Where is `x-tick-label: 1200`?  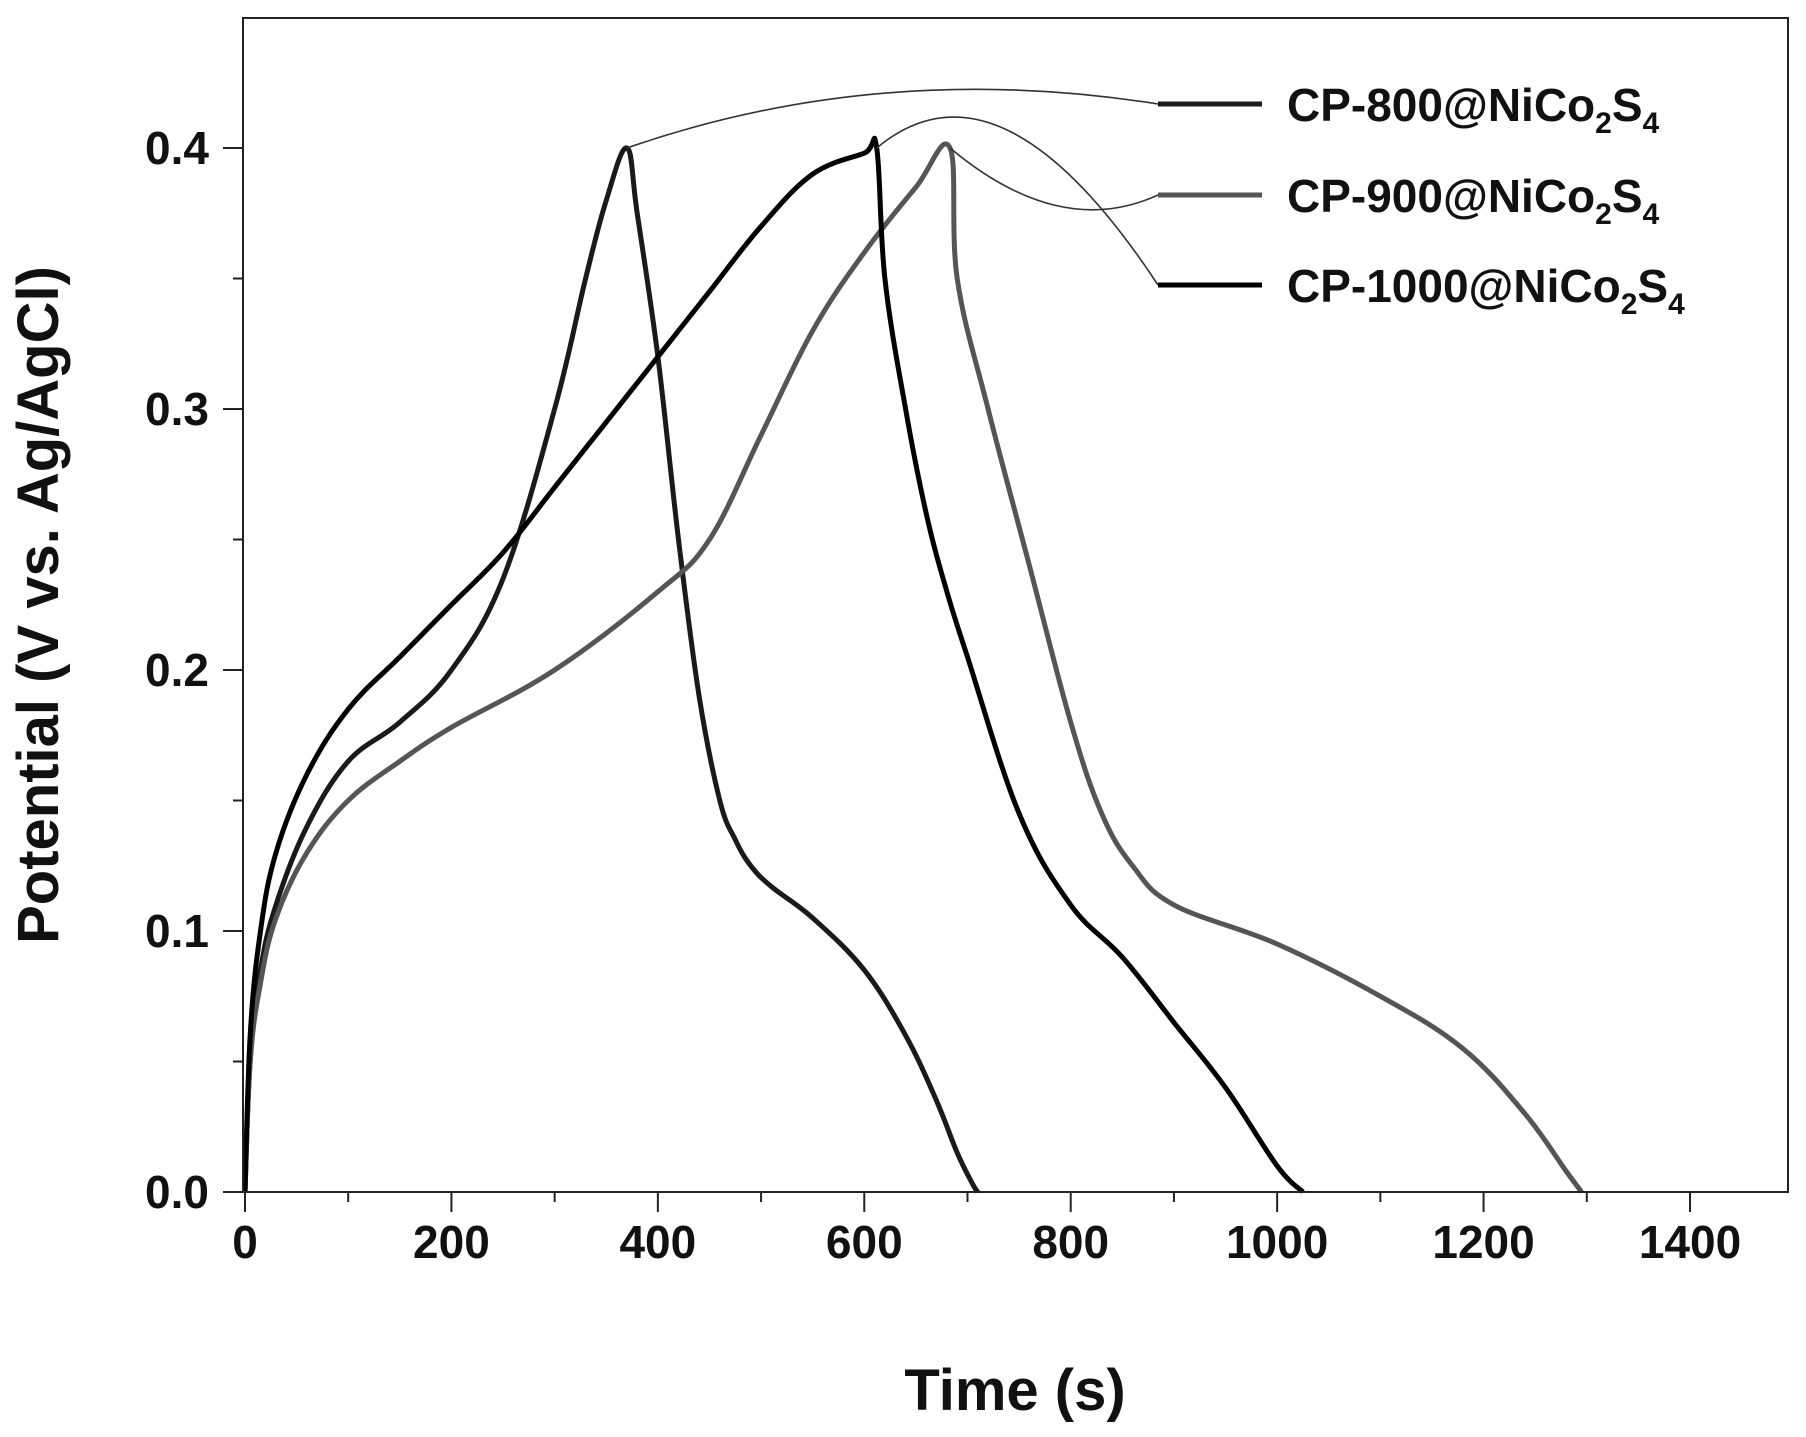
x-tick-label: 1200 is located at coordinates (1483, 1242).